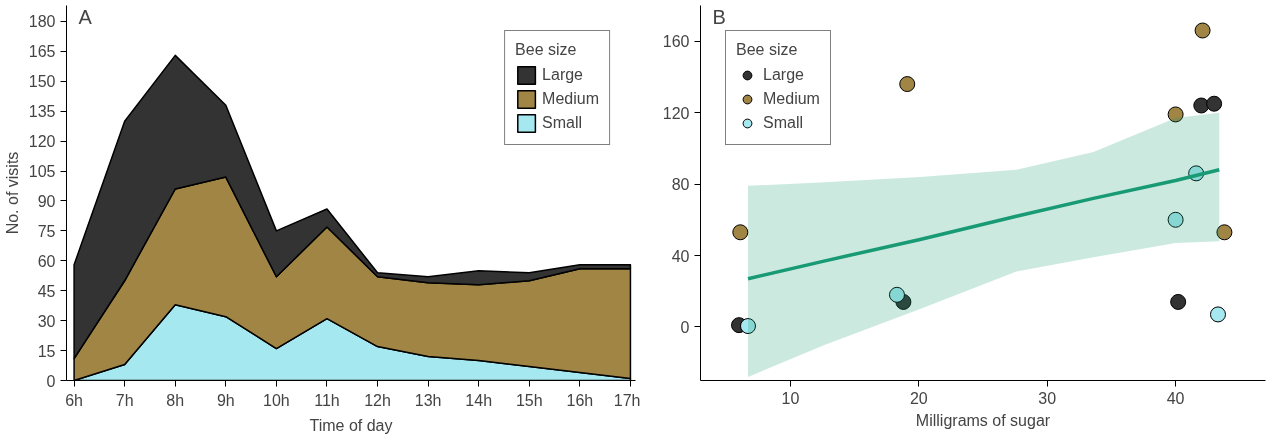 This screenshot has width=1276, height=448. I want to click on x-tick-label: 8h, so click(175, 400).